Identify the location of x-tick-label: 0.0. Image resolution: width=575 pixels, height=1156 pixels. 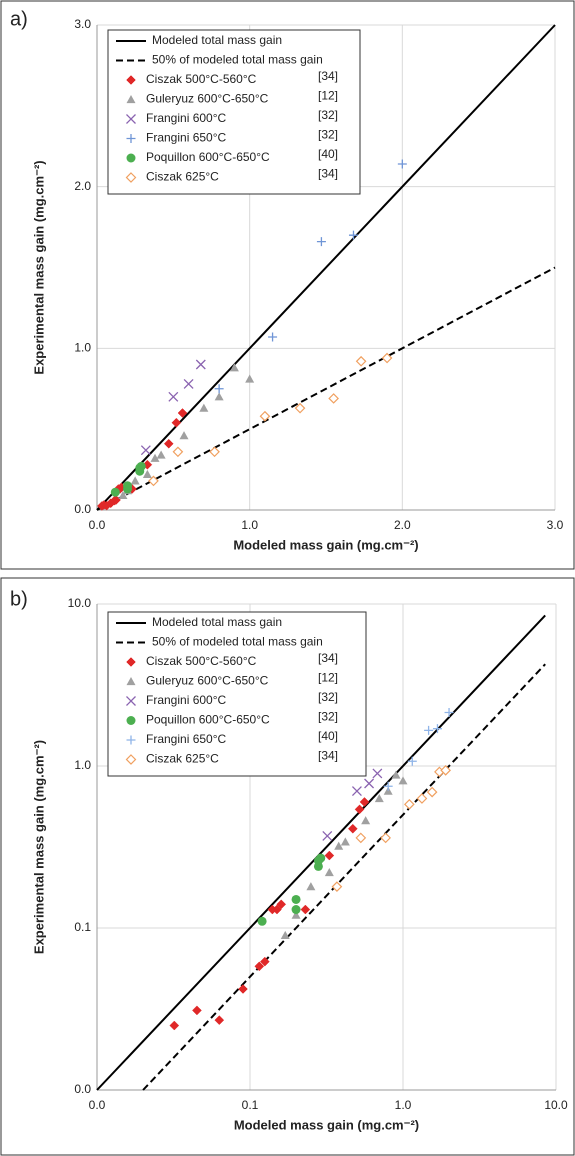
(97, 525).